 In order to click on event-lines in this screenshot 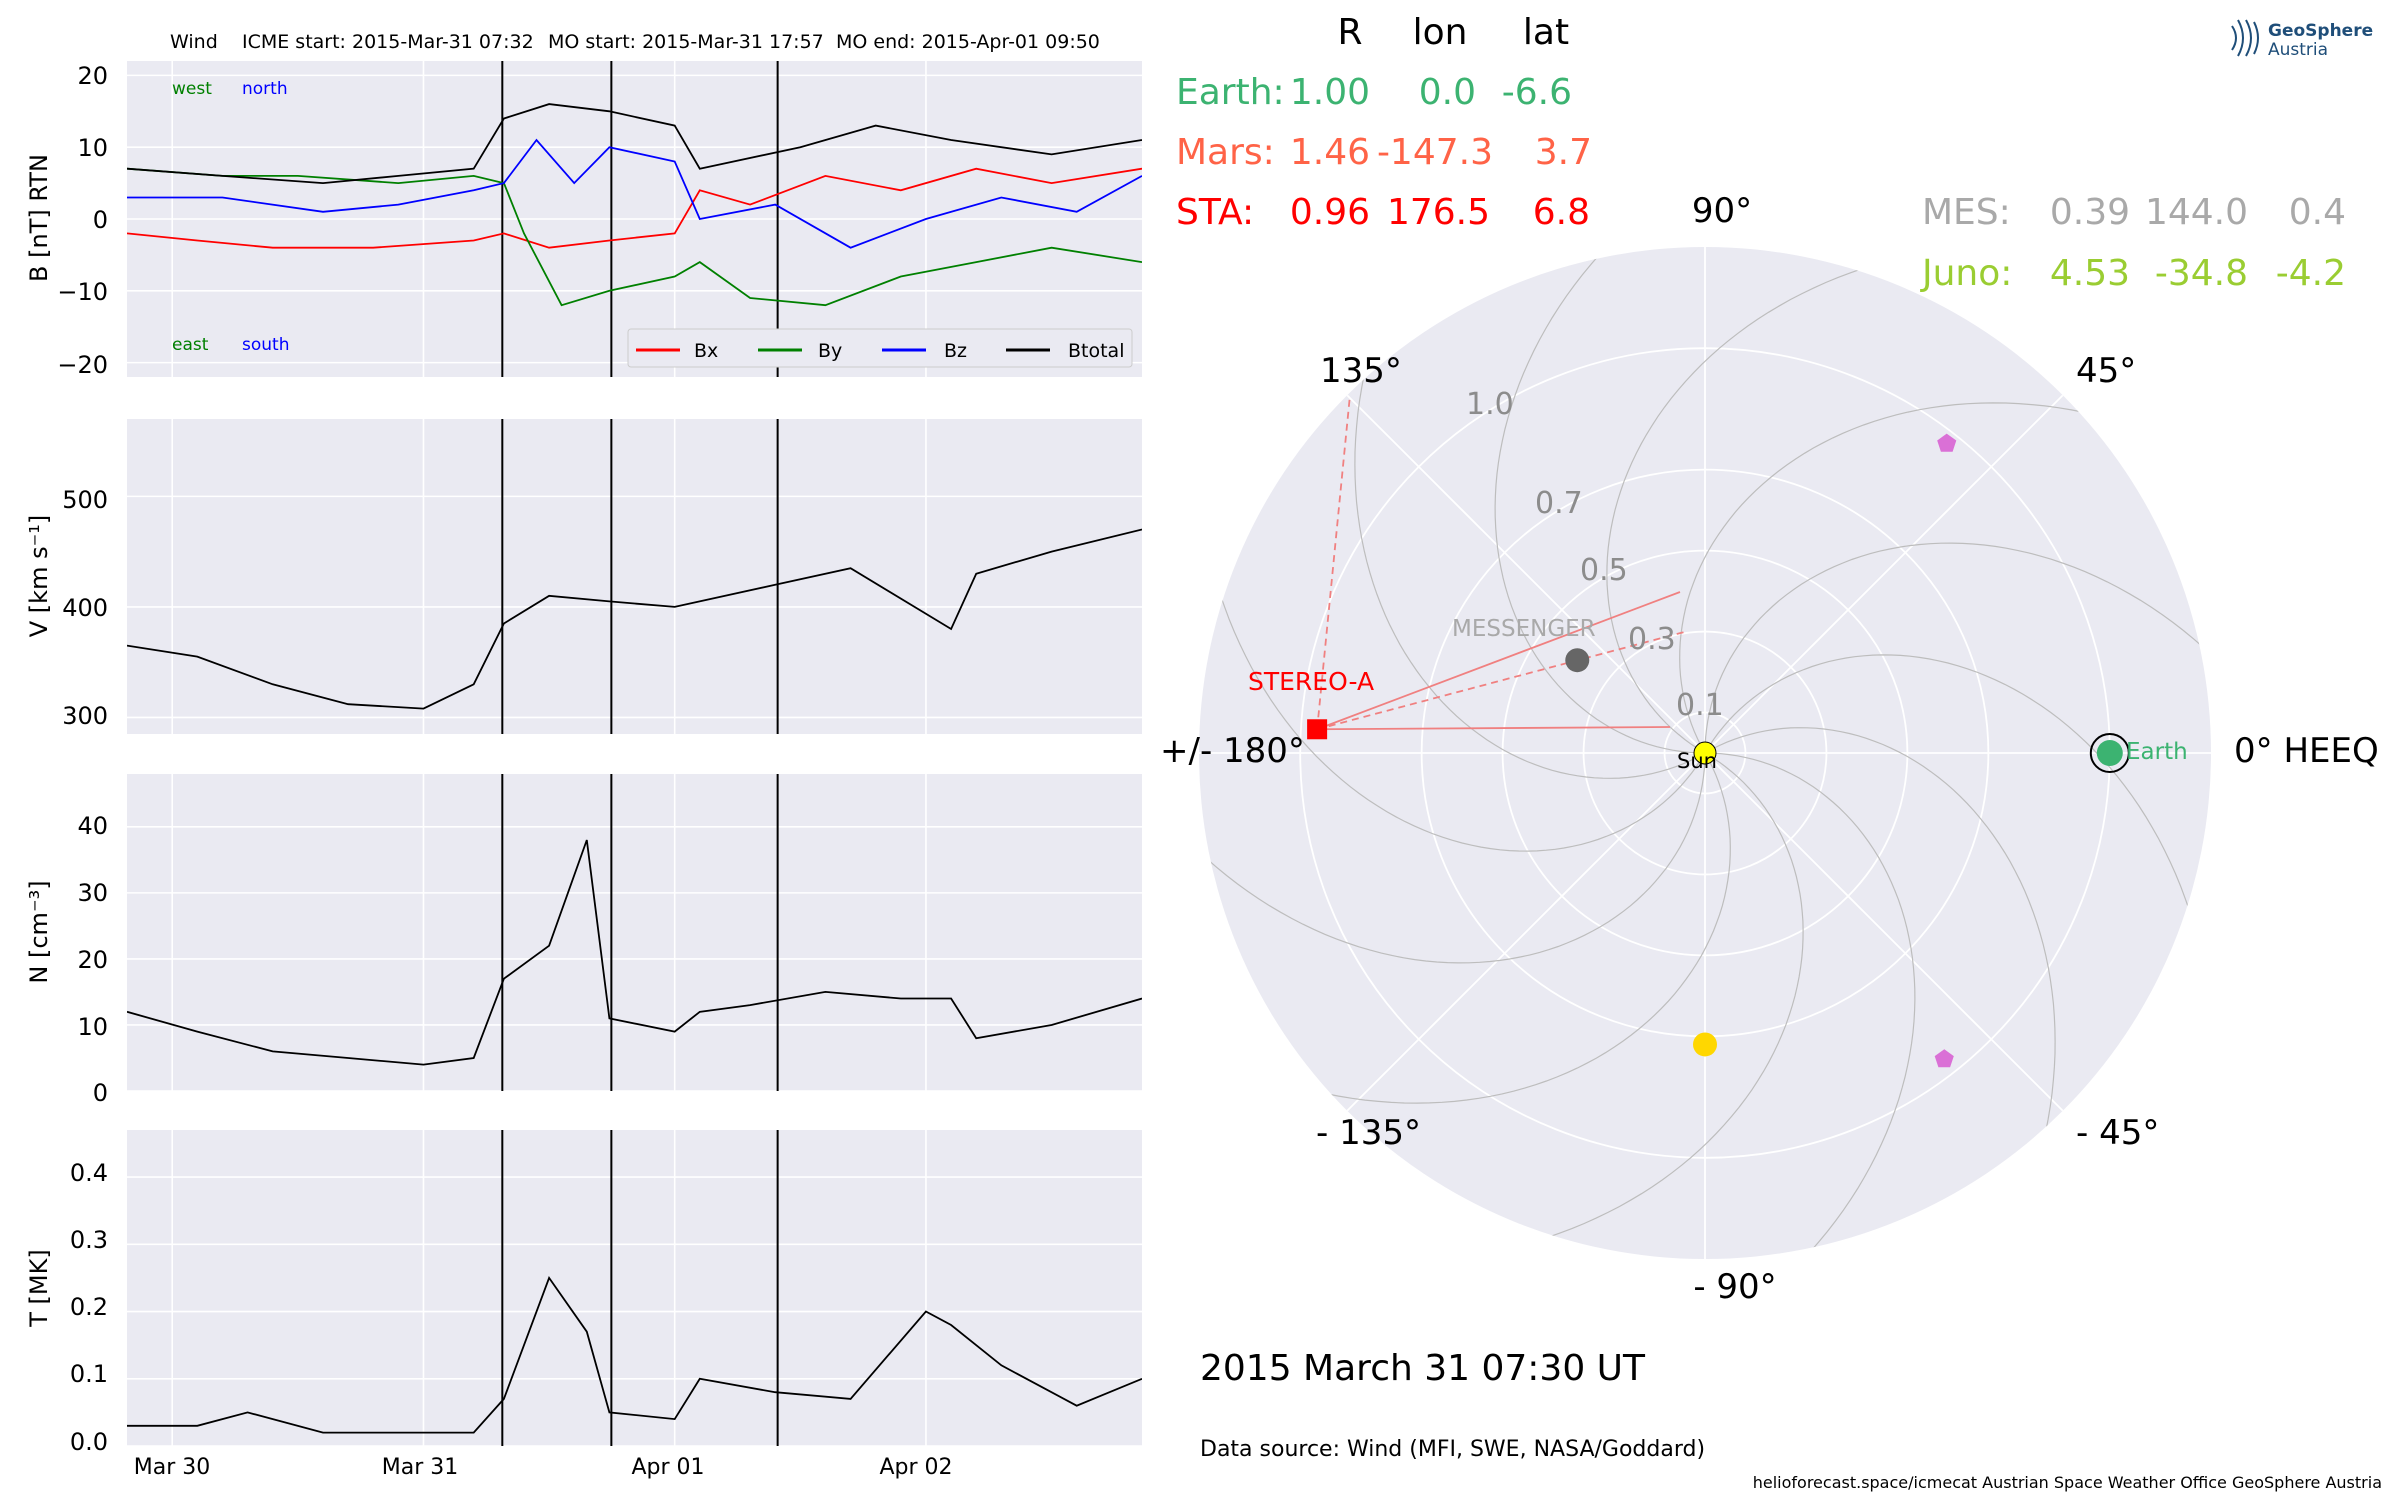, I will do `click(640, 753)`.